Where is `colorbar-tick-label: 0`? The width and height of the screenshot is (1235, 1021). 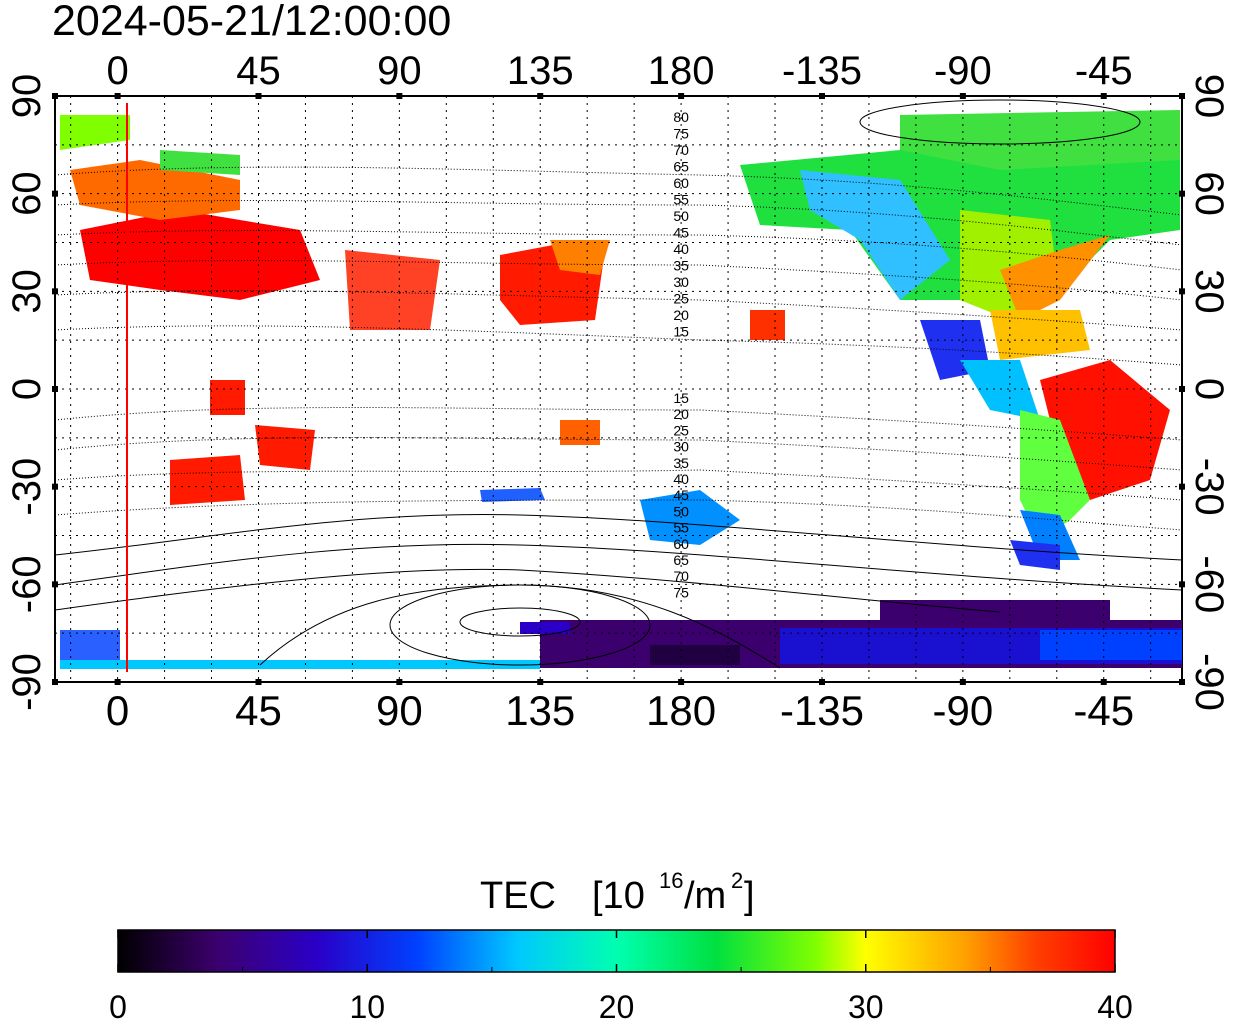
colorbar-tick-label: 0 is located at coordinates (118, 1005).